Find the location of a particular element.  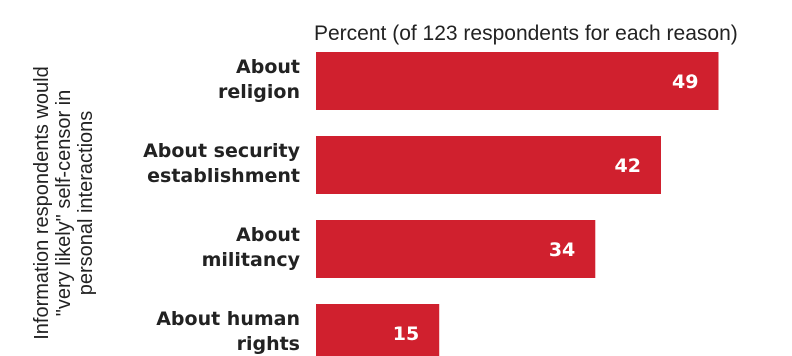

category-label-3-line-1: About is located at coordinates (268, 235).